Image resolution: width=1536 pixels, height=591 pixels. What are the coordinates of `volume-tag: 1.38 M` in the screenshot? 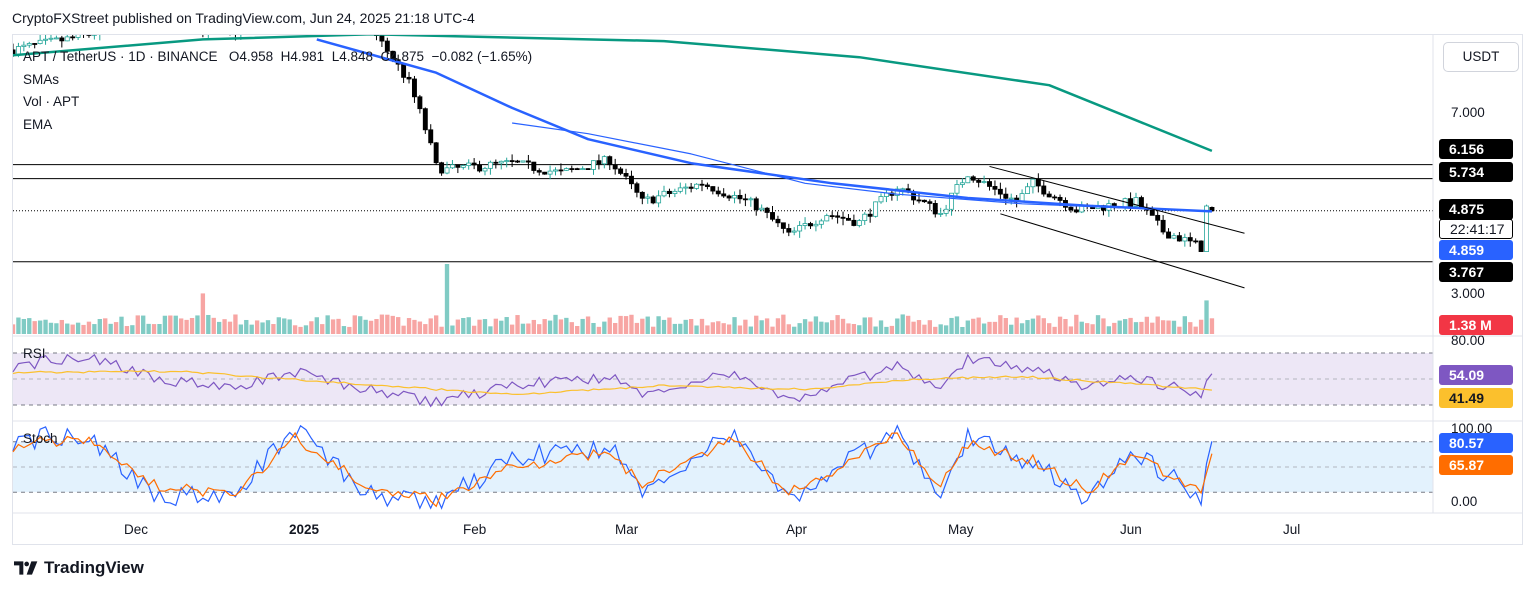 It's located at (1476, 325).